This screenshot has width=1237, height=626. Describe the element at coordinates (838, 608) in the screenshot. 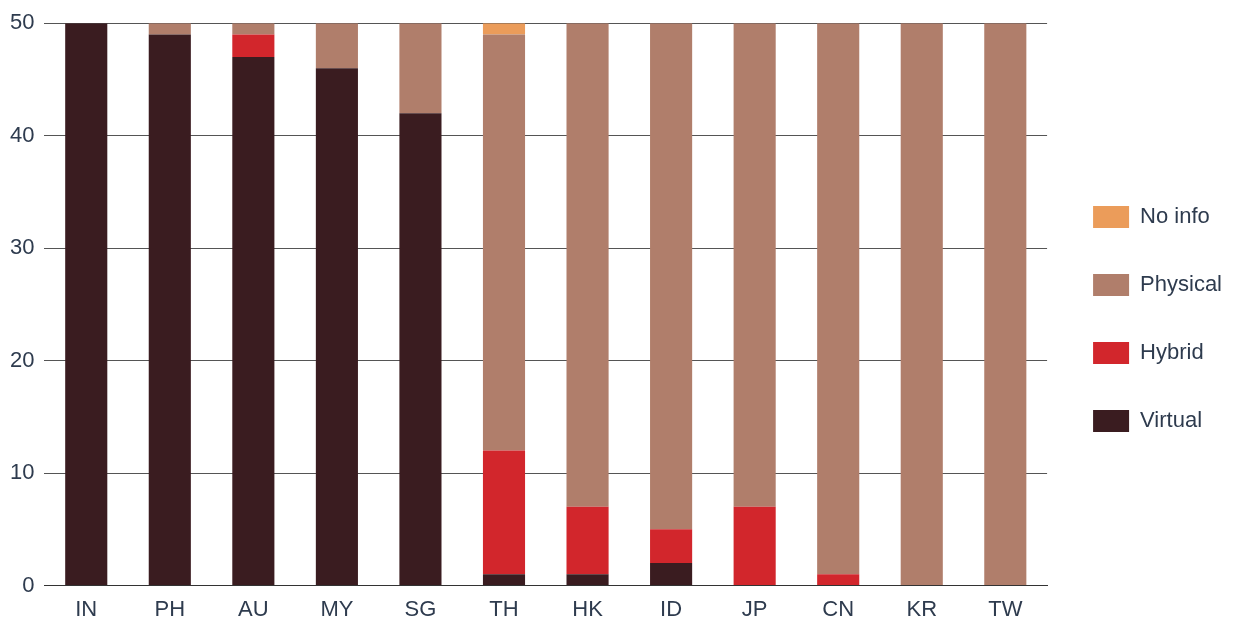

I see `x-tick-label: CN` at that location.